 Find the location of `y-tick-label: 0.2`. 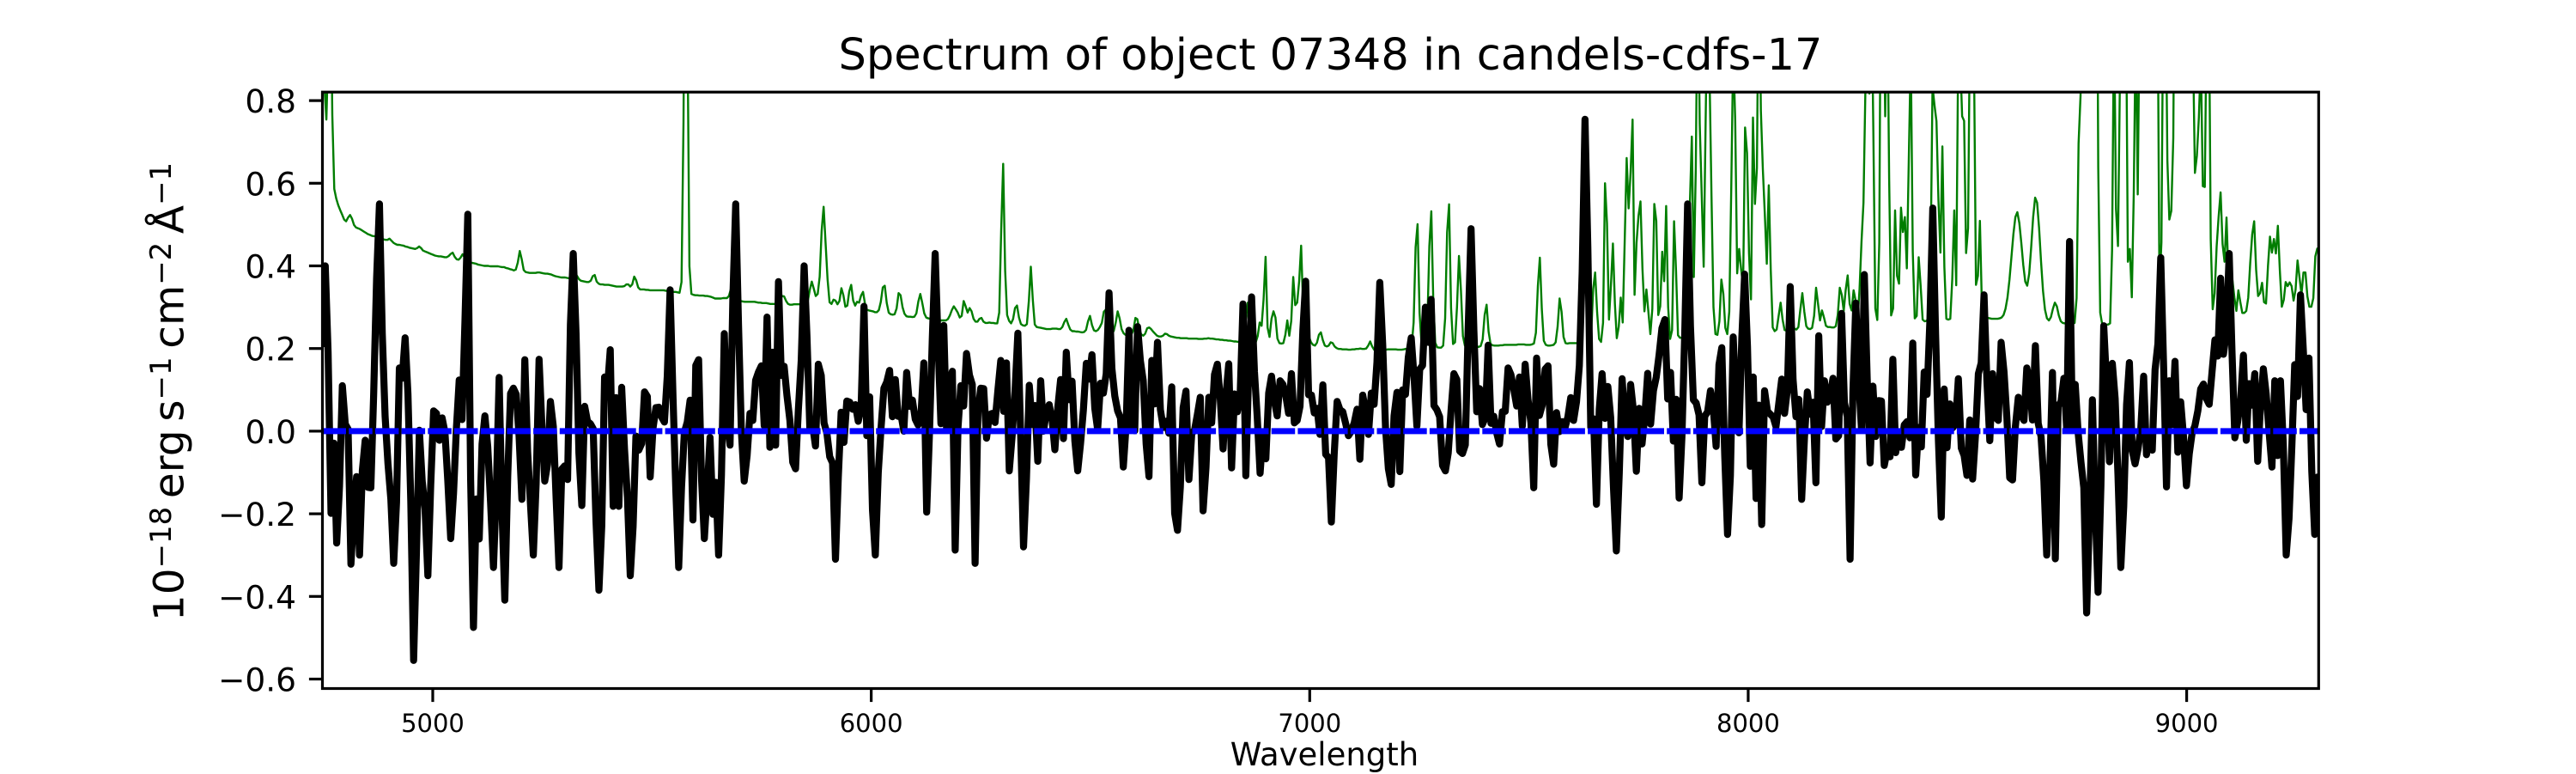

y-tick-label: 0.2 is located at coordinates (270, 350).